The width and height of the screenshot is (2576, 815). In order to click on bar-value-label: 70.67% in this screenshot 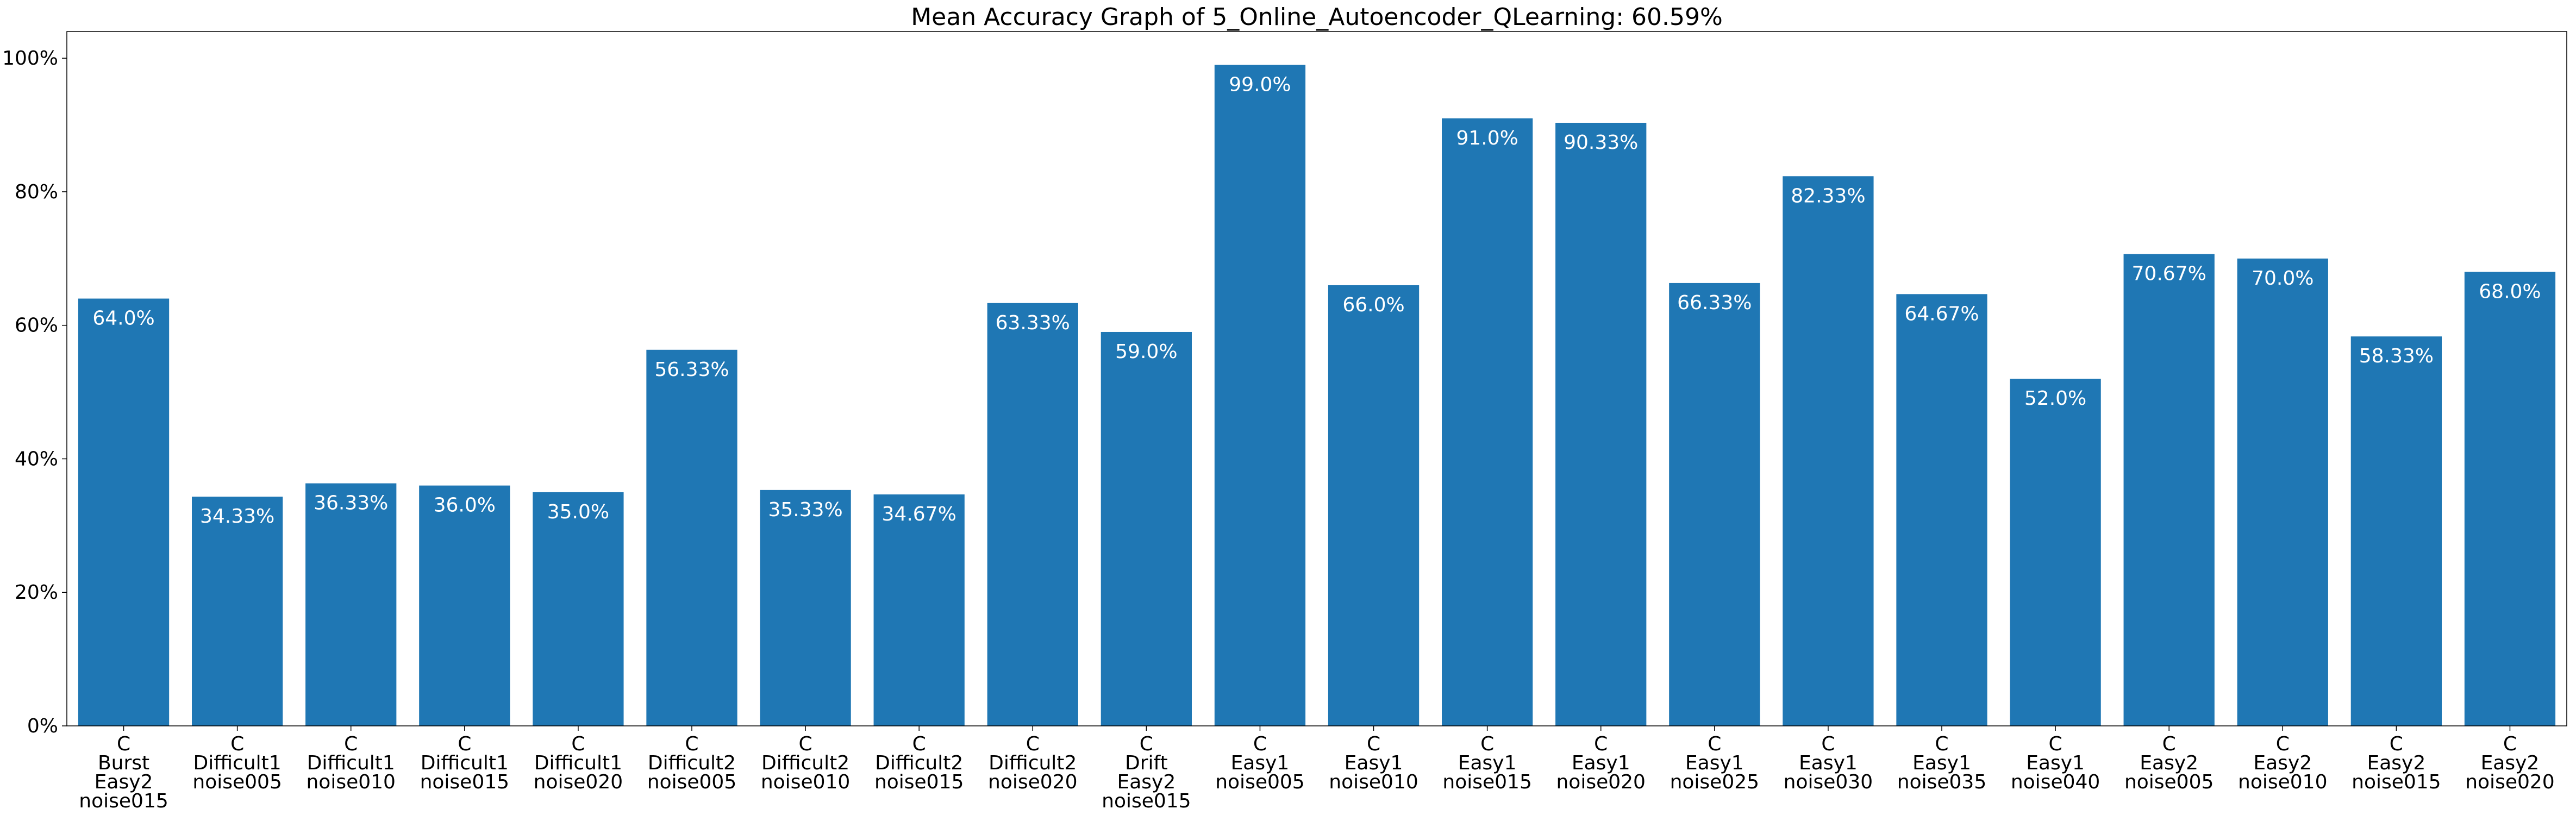, I will do `click(2169, 274)`.